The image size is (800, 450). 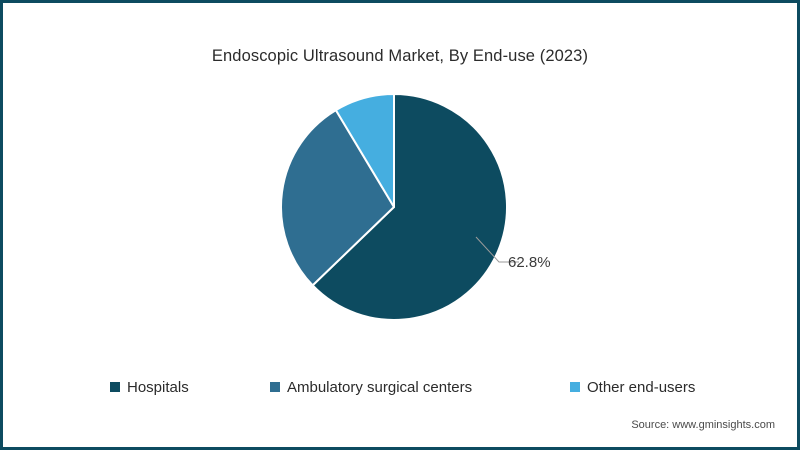 What do you see at coordinates (641, 387) in the screenshot?
I see `legend-item-label: Other end-users` at bounding box center [641, 387].